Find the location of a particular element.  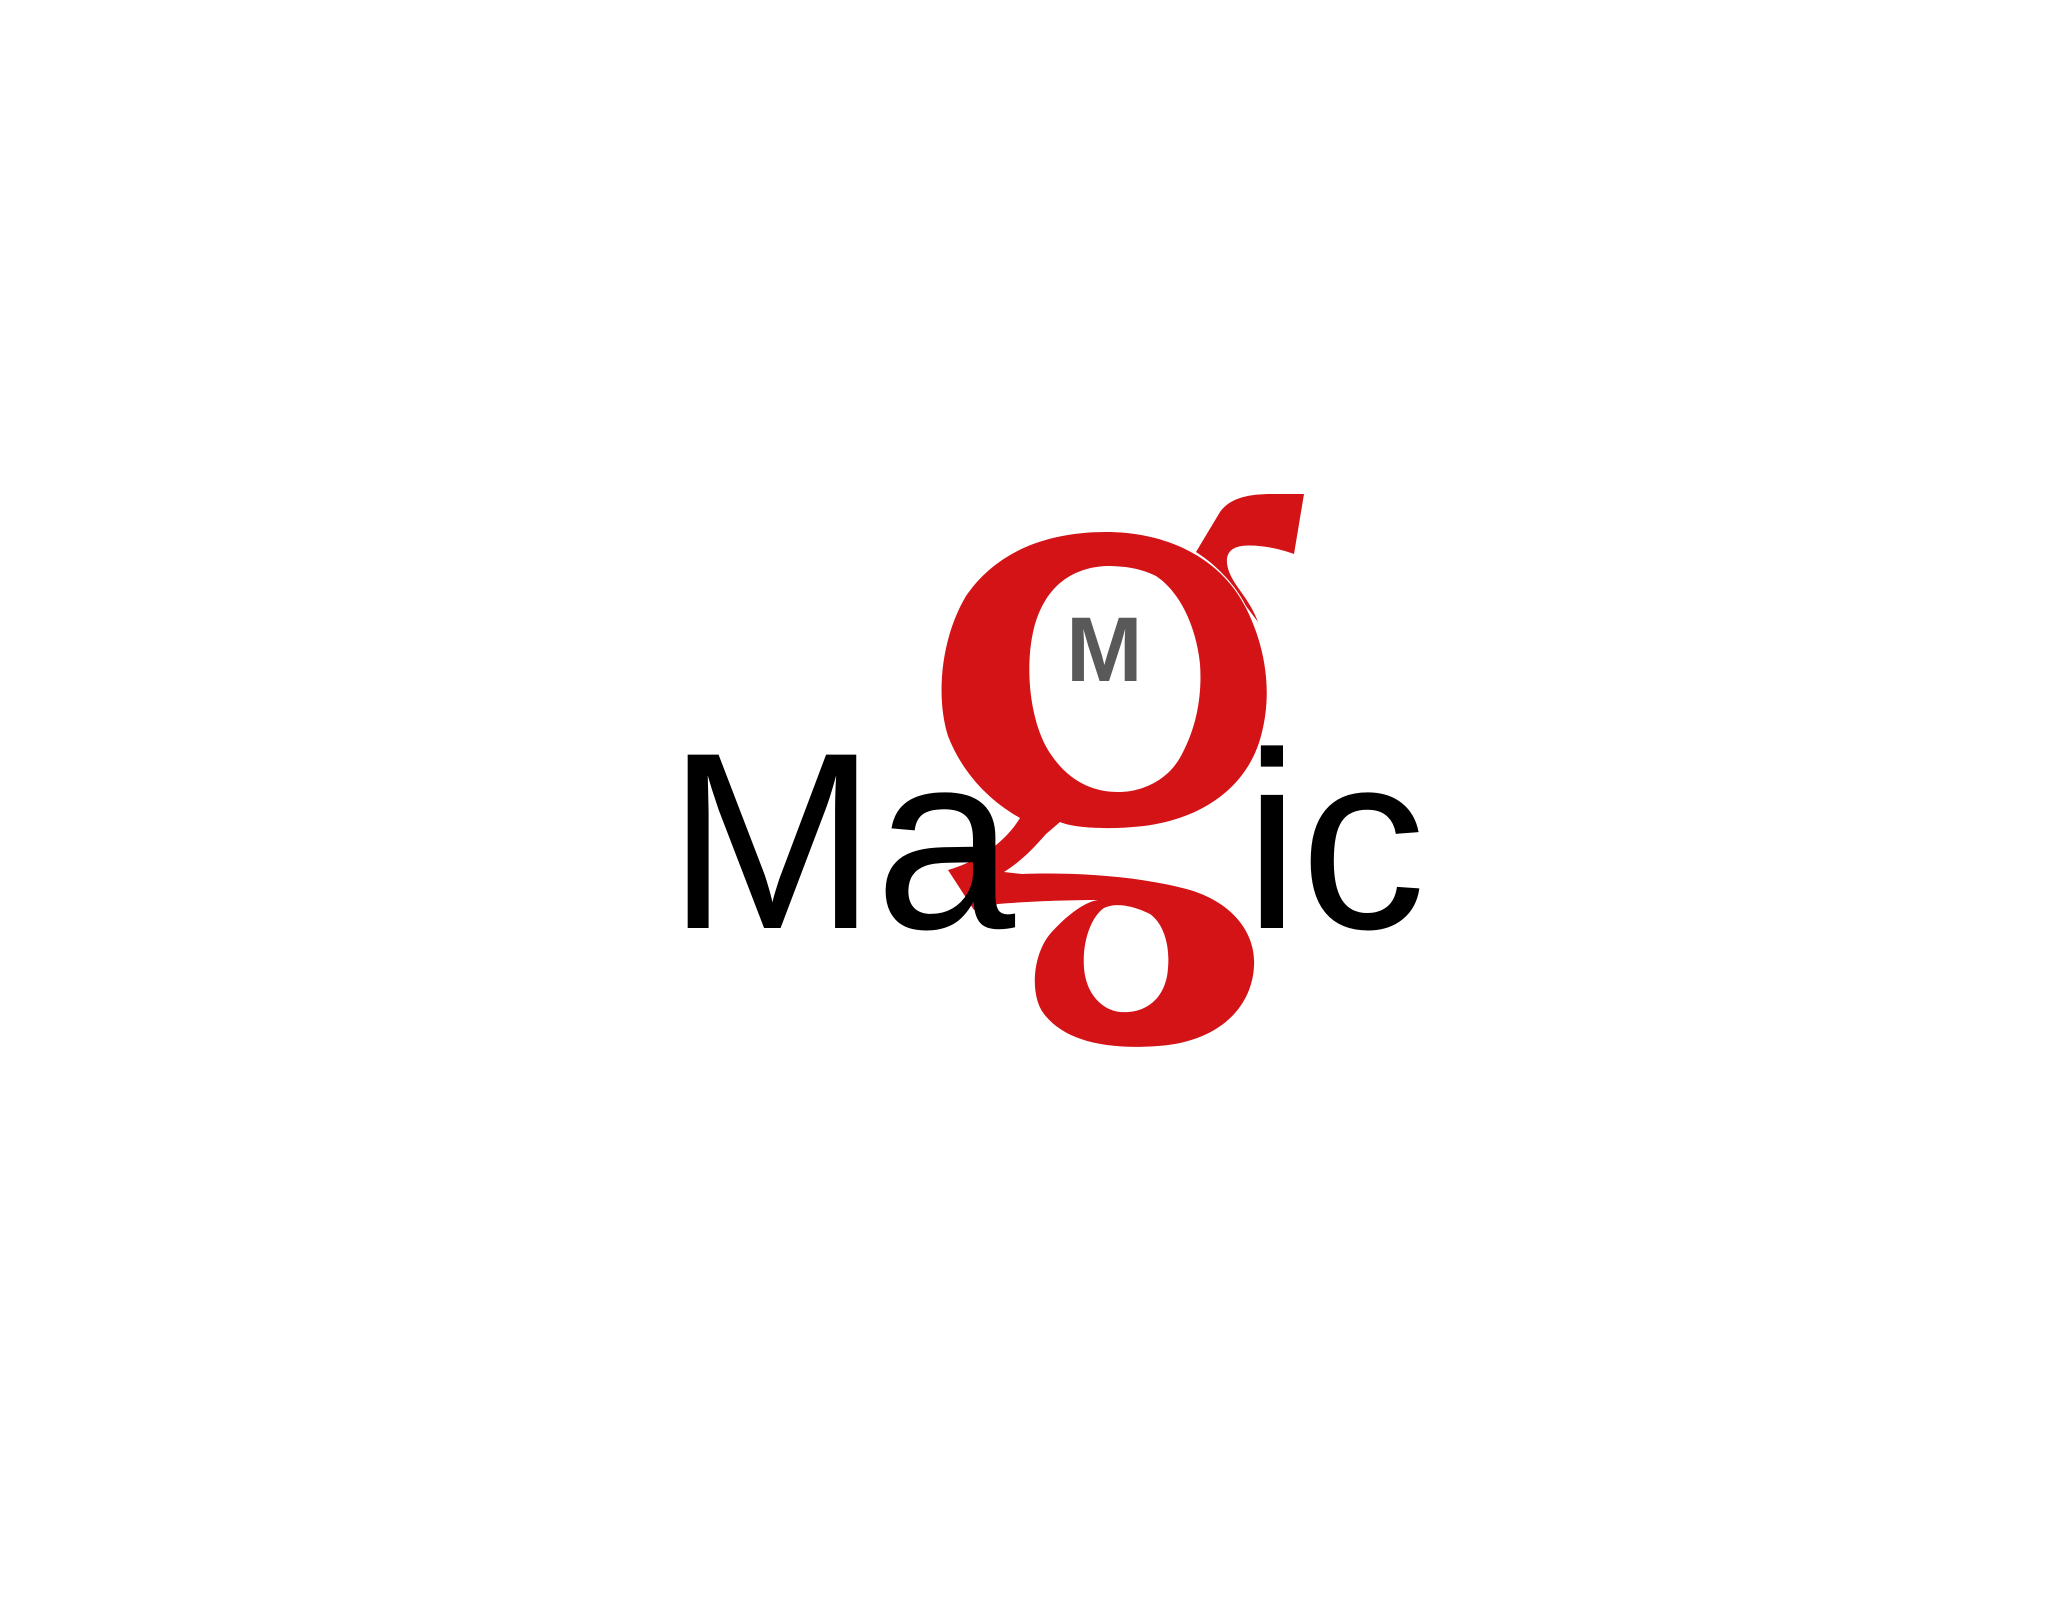

logo-inner-mark: M is located at coordinates (1104, 650).